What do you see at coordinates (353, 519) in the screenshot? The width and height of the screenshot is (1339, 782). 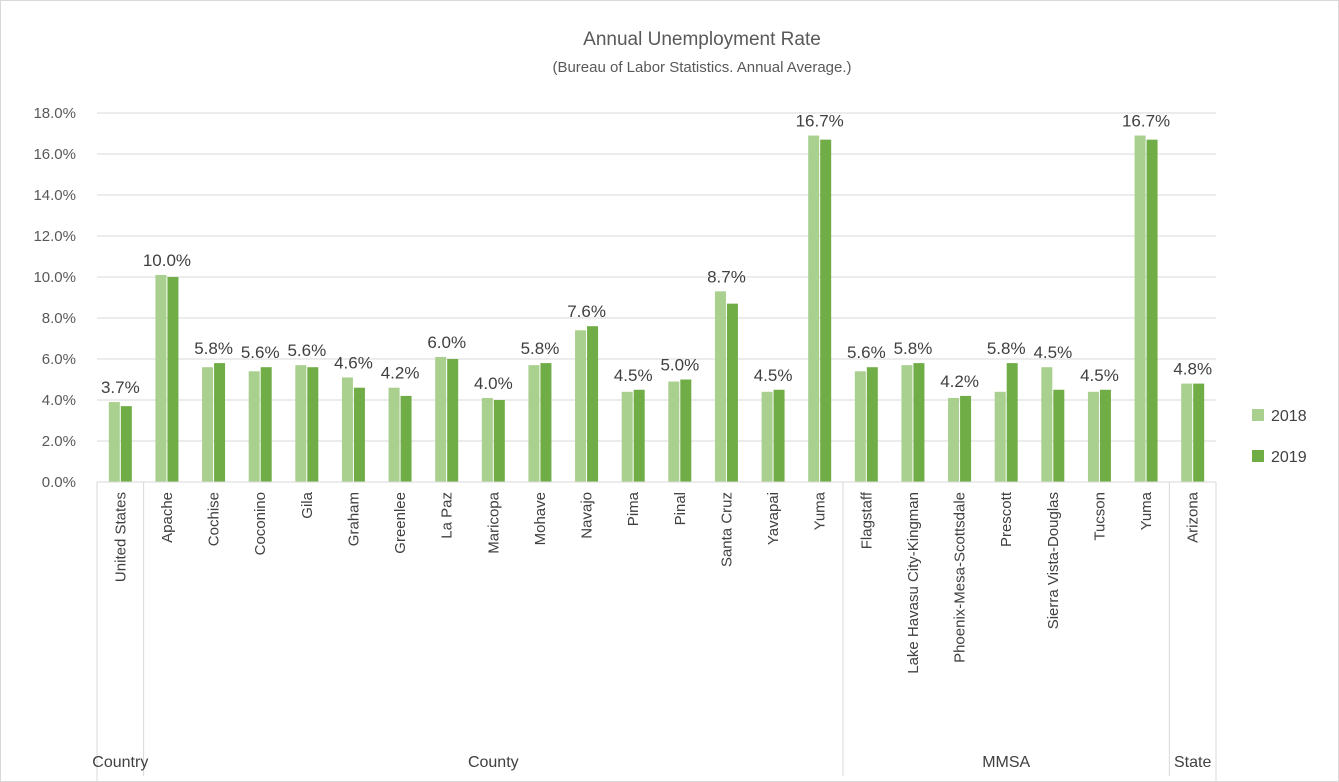 I see `category-label: Graham` at bounding box center [353, 519].